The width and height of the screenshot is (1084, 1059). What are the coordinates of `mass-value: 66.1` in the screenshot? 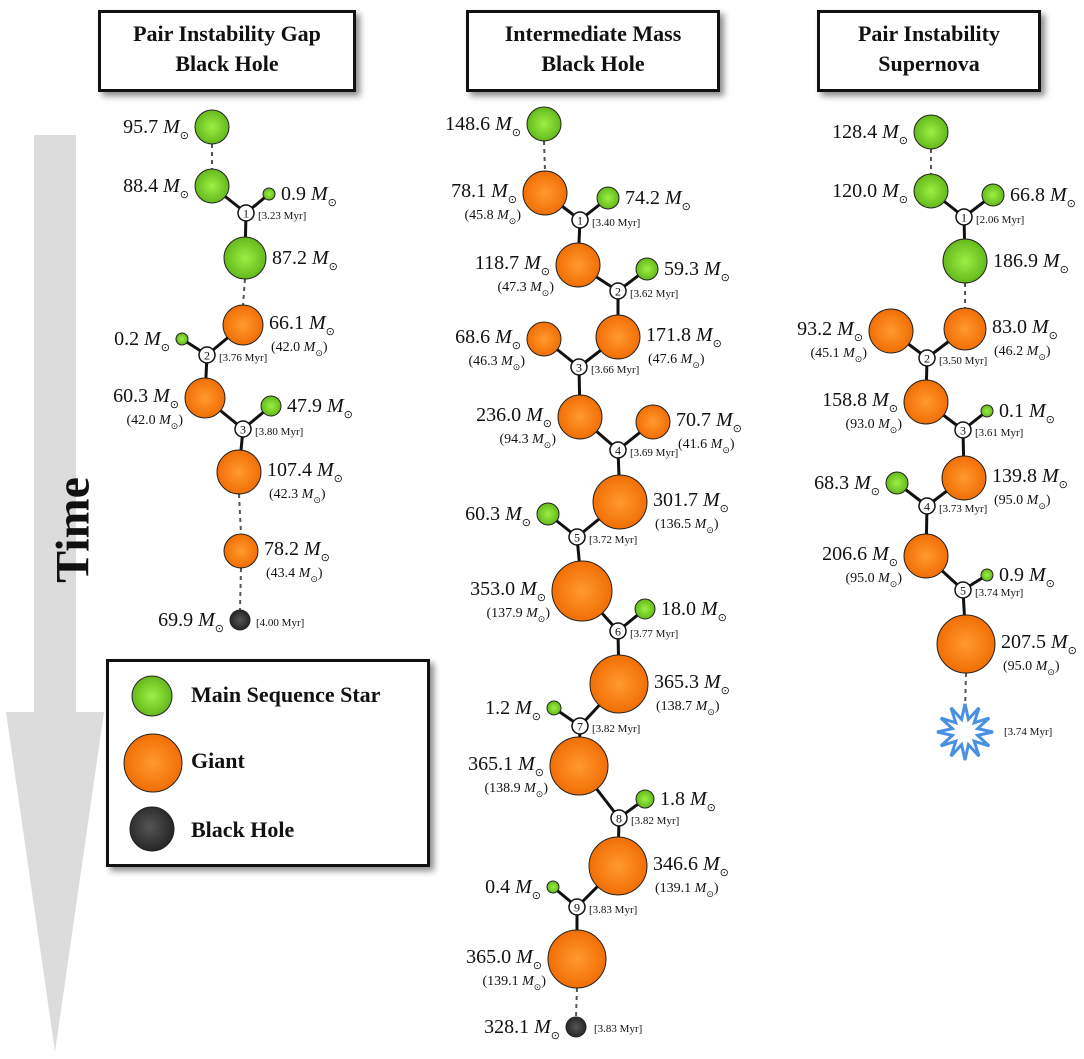 It's located at (289, 323).